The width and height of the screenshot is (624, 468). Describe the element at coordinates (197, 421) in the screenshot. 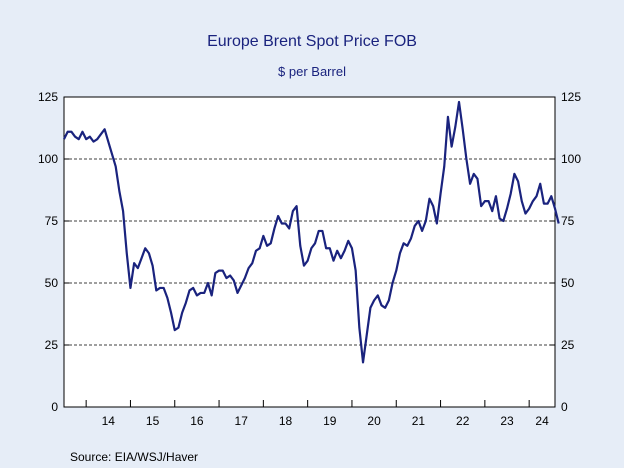

I see `x-tick-label: 16` at that location.